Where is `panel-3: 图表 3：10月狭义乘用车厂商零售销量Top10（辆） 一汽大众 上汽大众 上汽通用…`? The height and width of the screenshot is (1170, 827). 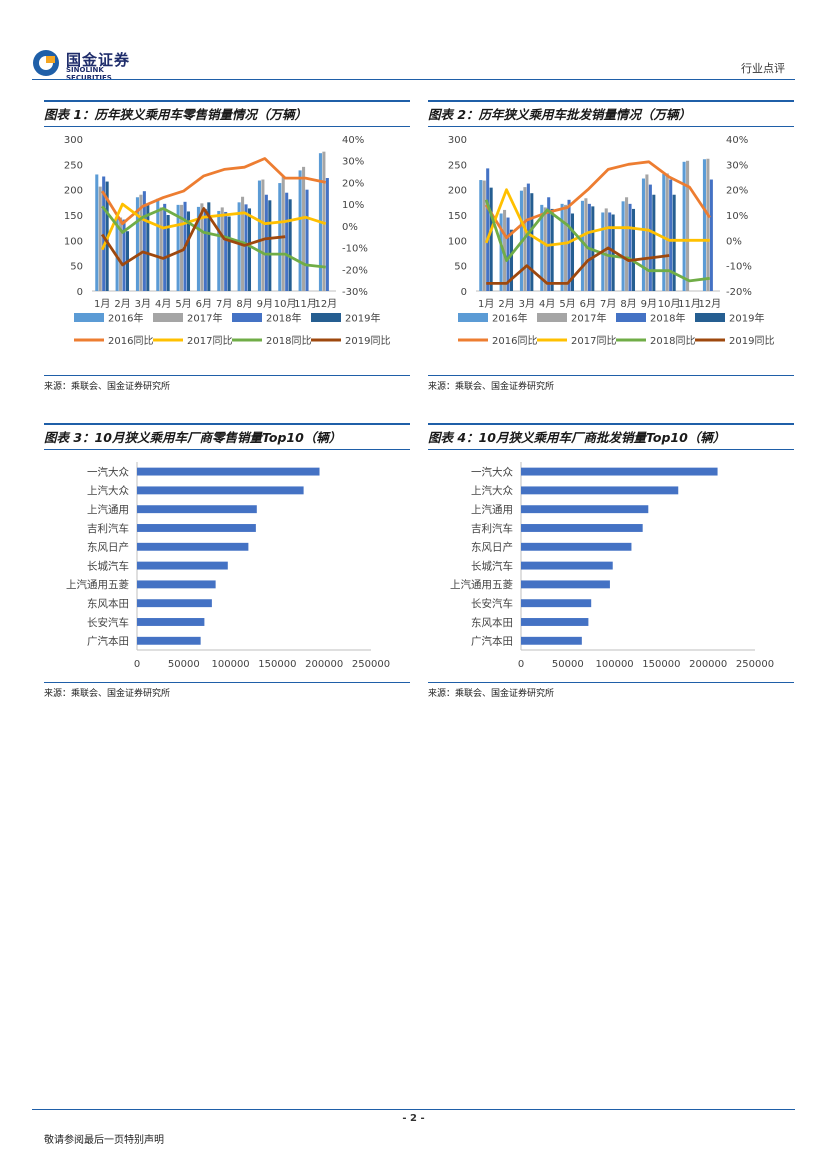 panel-3: 图表 3：10月狭义乘用车厂商零售销量Top10（辆） 一汽大众 上汽大众 上汽通用… is located at coordinates (227, 561).